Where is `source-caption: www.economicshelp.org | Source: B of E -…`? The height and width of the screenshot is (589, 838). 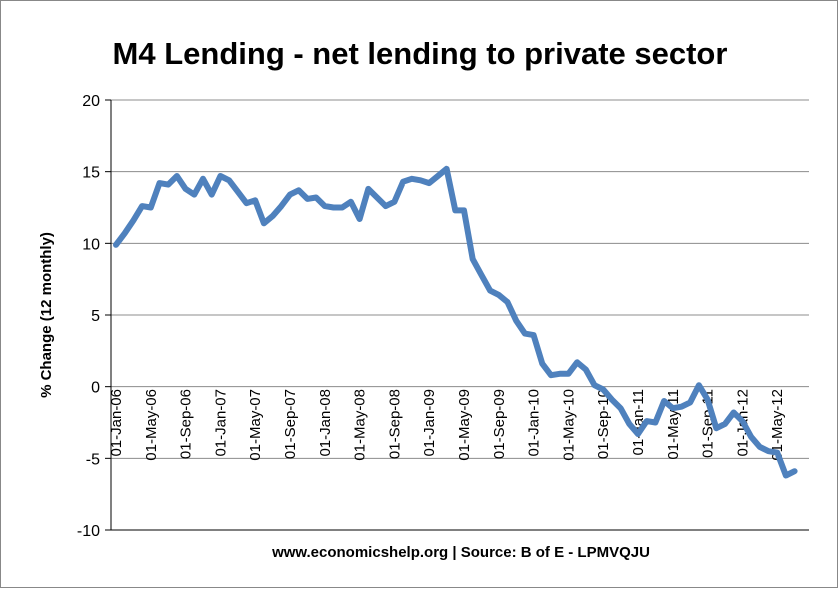 source-caption: www.economicshelp.org | Source: B of E -… is located at coordinates (460, 552).